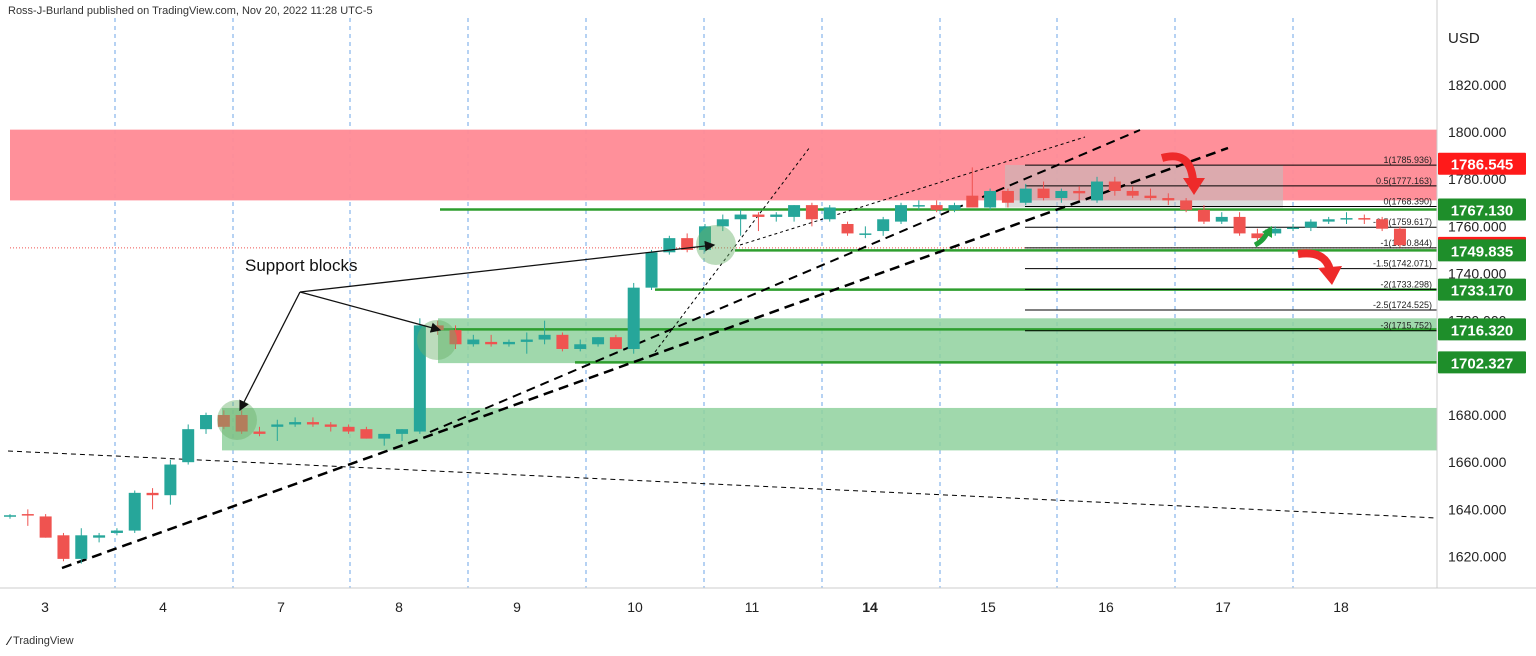 Image resolution: width=1536 pixels, height=656 pixels. I want to click on x-tick-0: 3, so click(45, 607).